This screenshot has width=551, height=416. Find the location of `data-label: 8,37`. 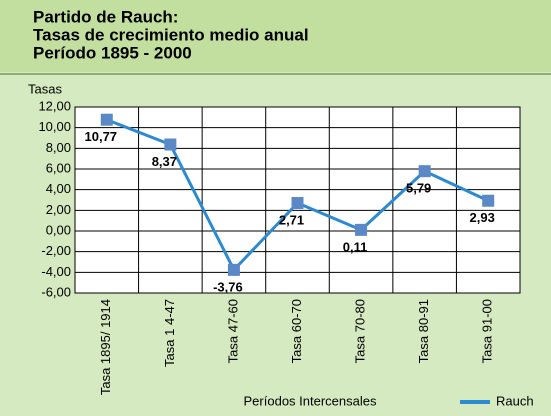

data-label: 8,37 is located at coordinates (164, 161).